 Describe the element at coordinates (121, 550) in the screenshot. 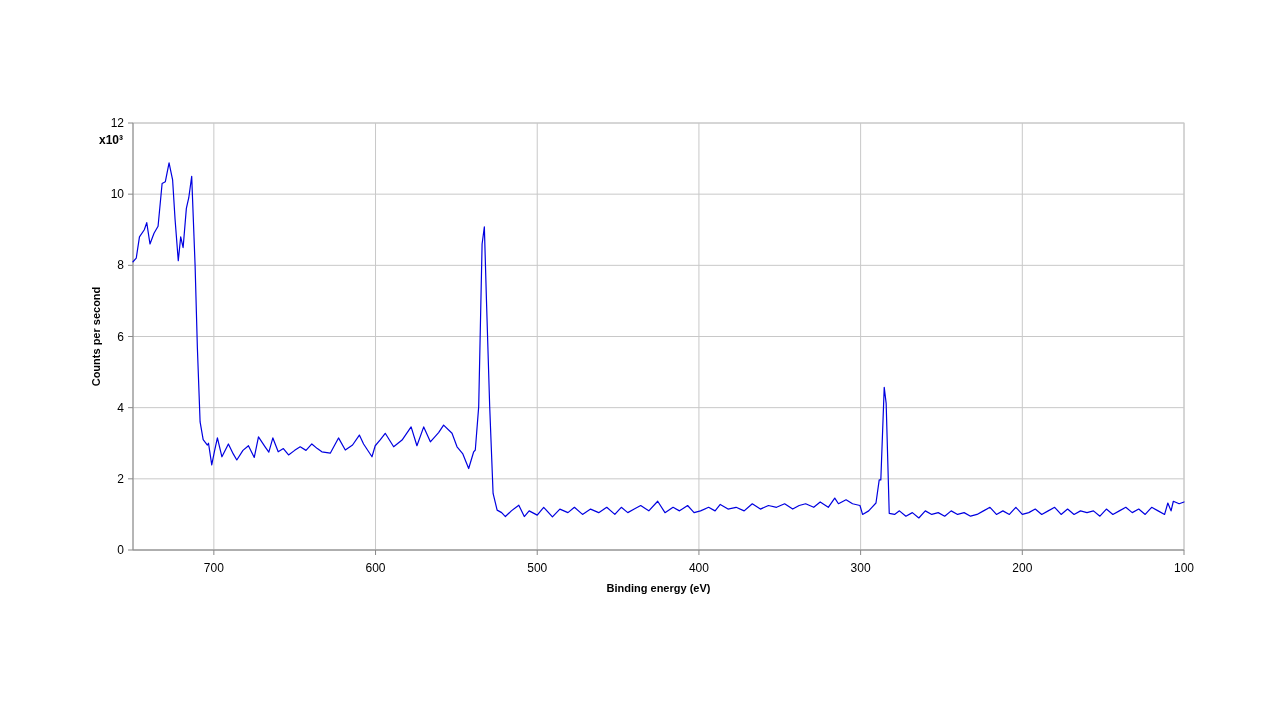

I see `y-tick-label: 0` at that location.